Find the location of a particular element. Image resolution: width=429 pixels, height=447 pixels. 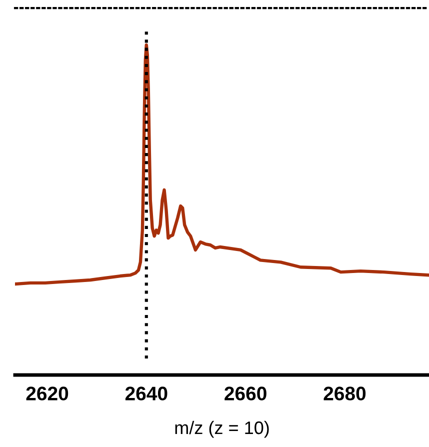

x-tick-label: 2660 is located at coordinates (245, 393).